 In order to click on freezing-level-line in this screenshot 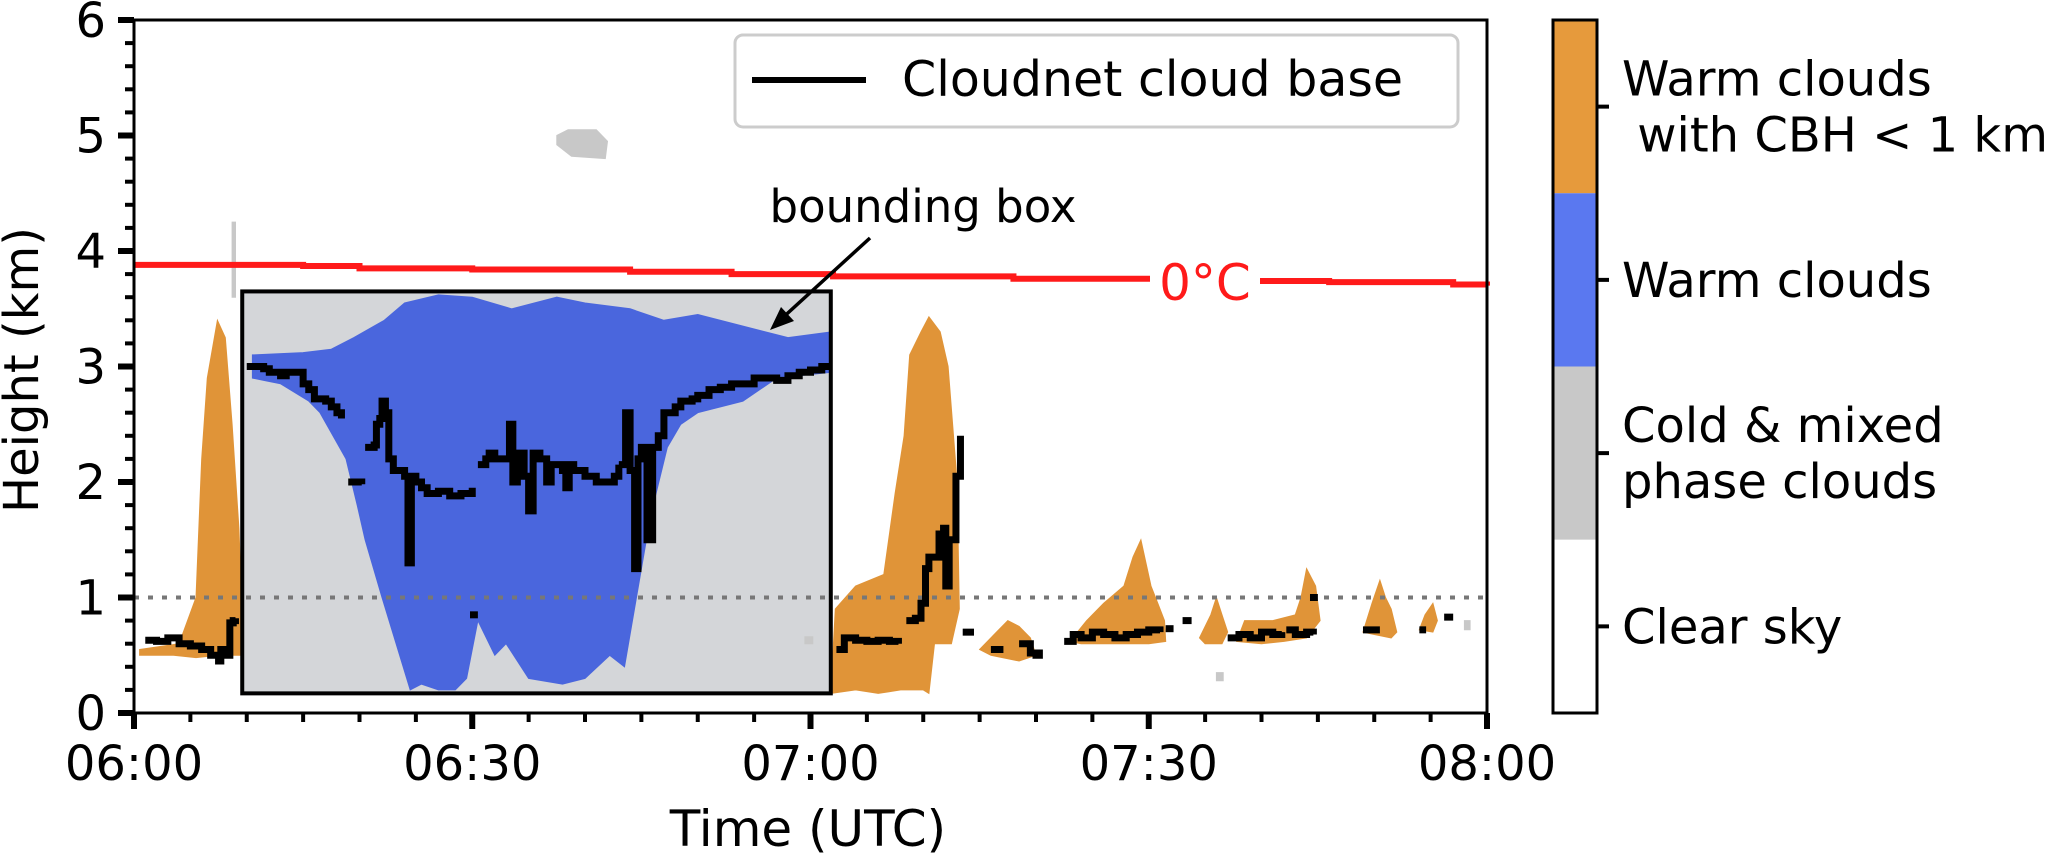, I will do `click(812, 274)`.